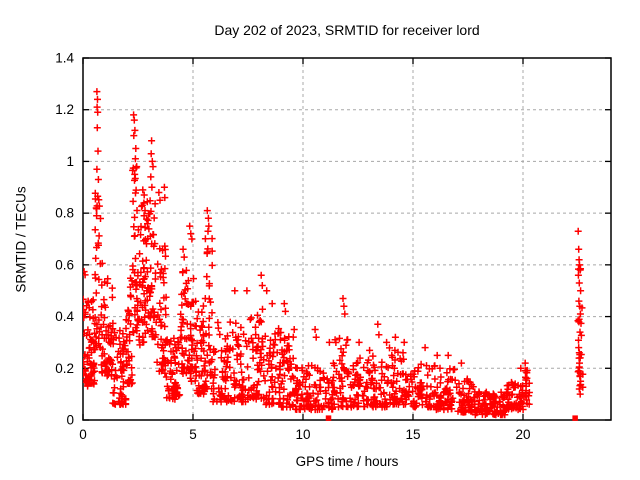 Image resolution: width=640 pixels, height=480 pixels. Describe the element at coordinates (193, 434) in the screenshot. I see `svg-text: 5` at that location.